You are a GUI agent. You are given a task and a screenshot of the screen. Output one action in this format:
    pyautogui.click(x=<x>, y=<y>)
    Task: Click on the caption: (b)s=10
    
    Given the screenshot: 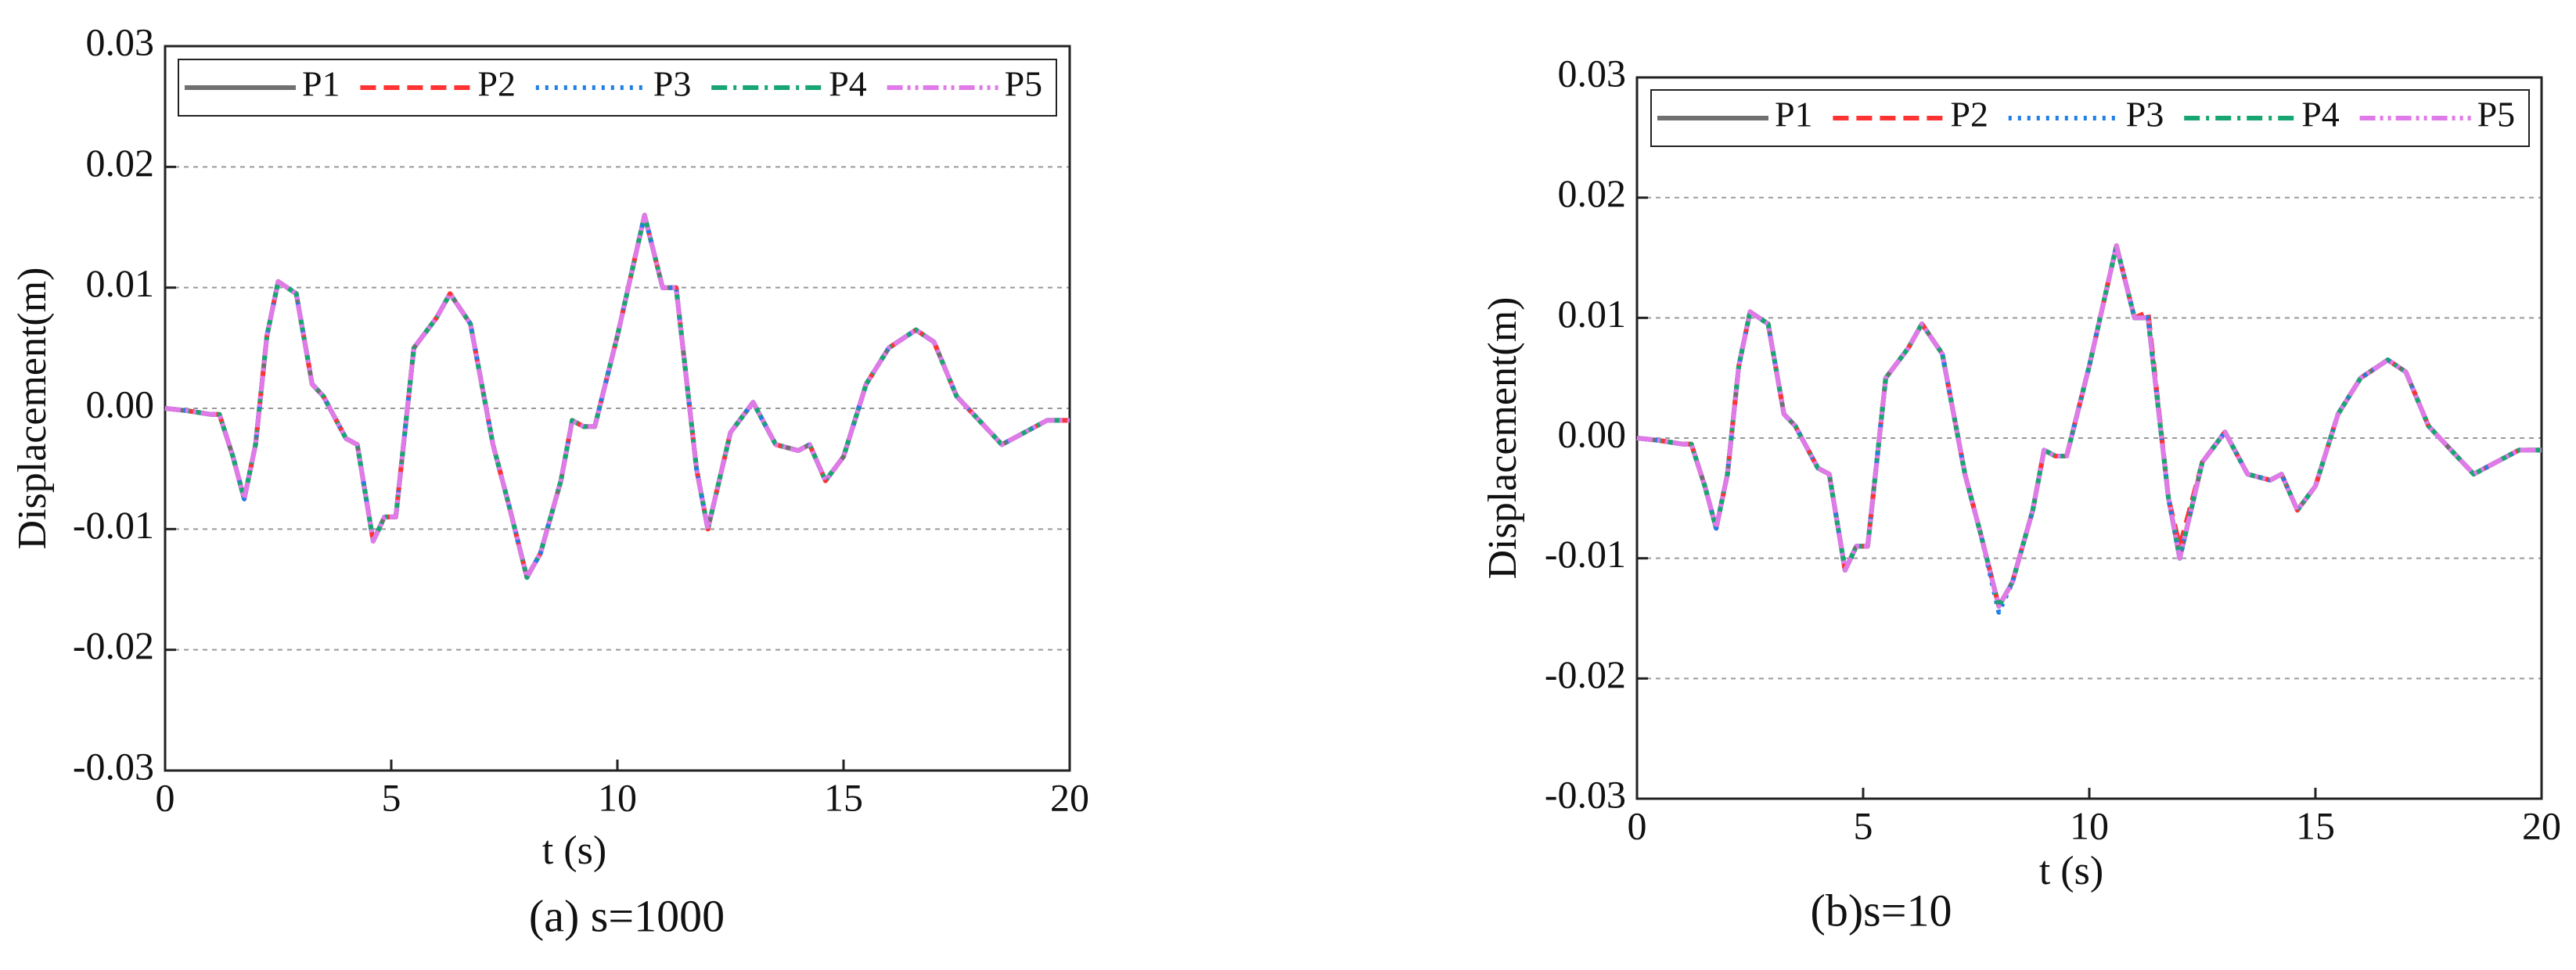 What is the action you would take?
    pyautogui.click(x=1882, y=910)
    